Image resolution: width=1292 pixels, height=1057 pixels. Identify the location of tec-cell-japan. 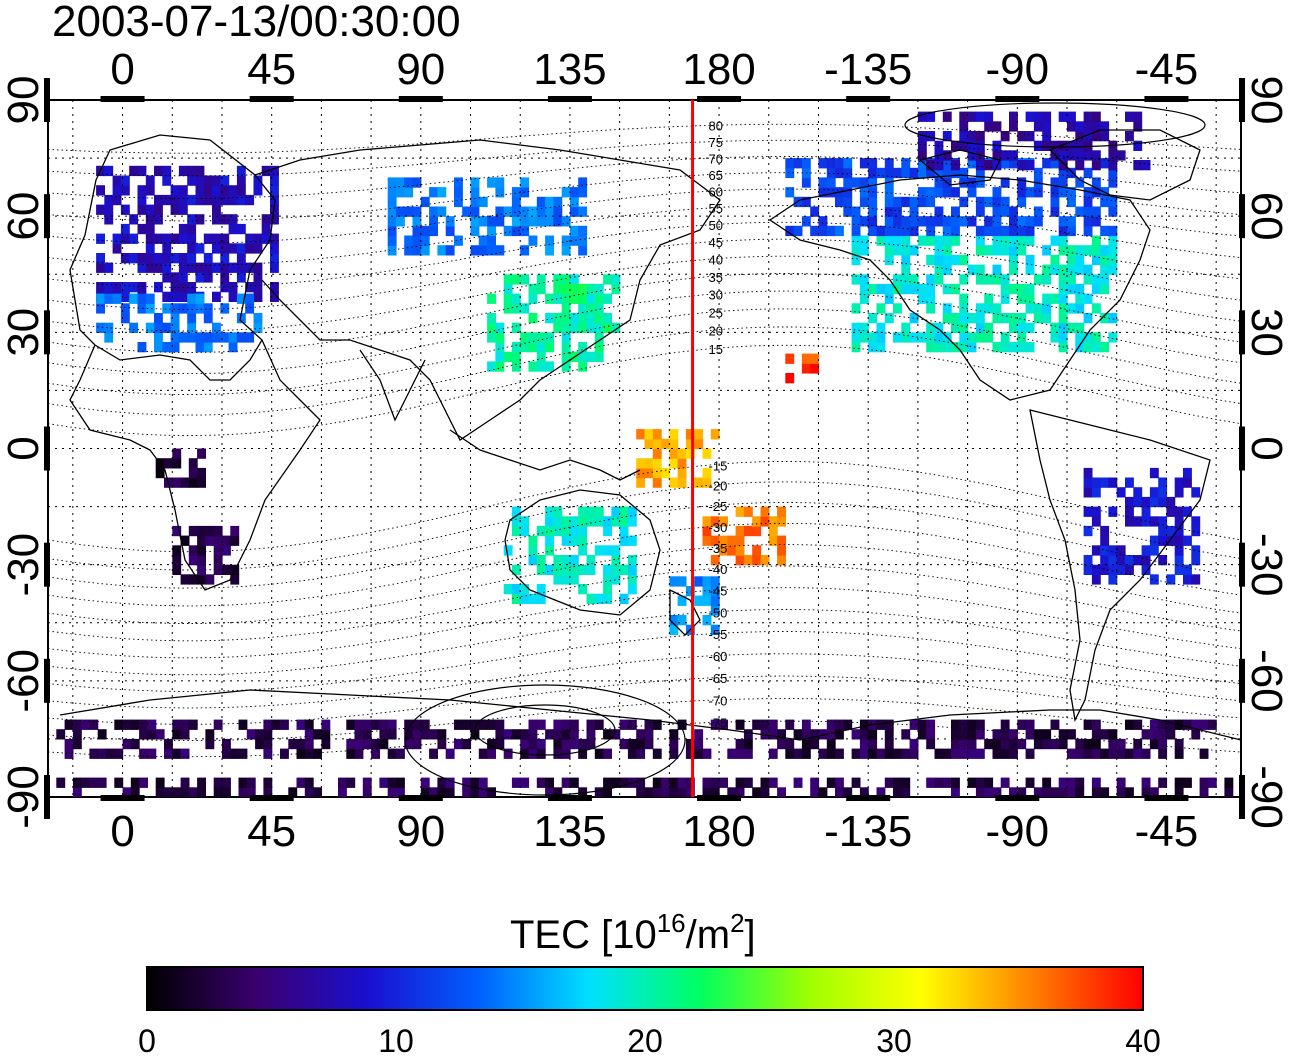
(599, 318).